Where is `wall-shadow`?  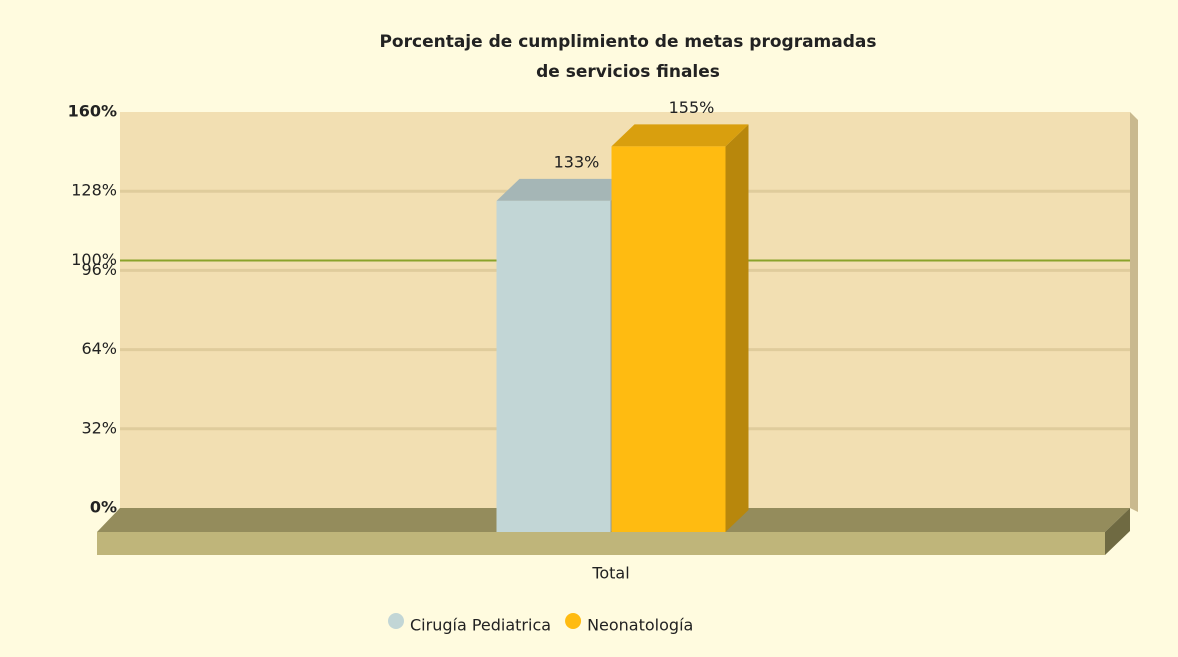 wall-shadow is located at coordinates (1134, 312).